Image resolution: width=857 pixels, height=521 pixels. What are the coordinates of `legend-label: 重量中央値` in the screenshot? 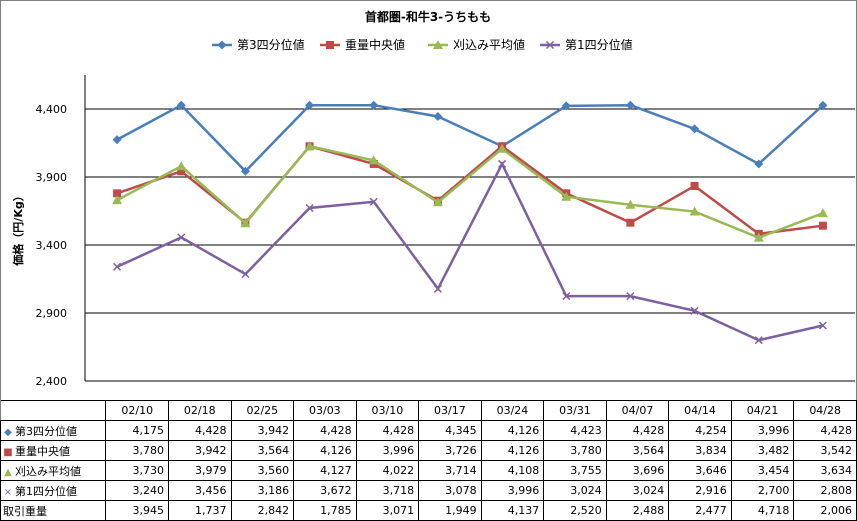 It's located at (375, 44).